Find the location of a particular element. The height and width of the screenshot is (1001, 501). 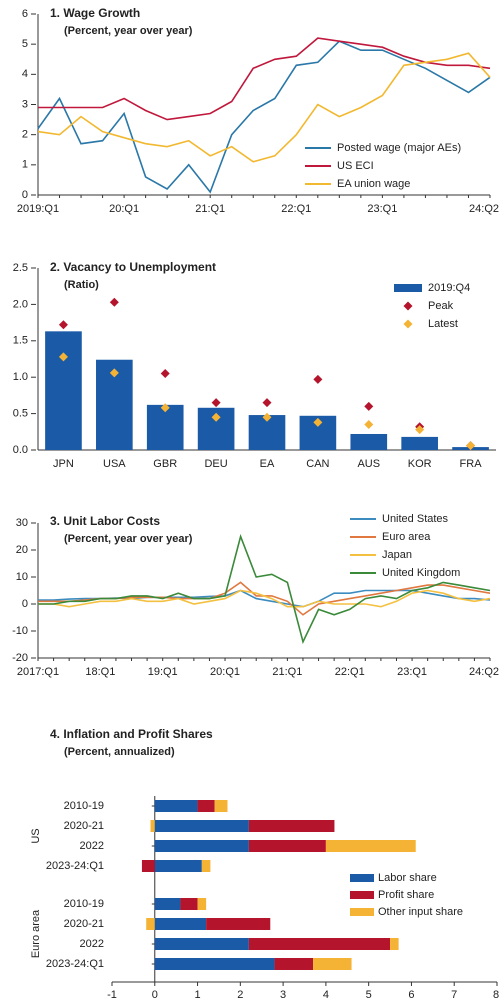

y-tick-label: 5 is located at coordinates (25, 44).